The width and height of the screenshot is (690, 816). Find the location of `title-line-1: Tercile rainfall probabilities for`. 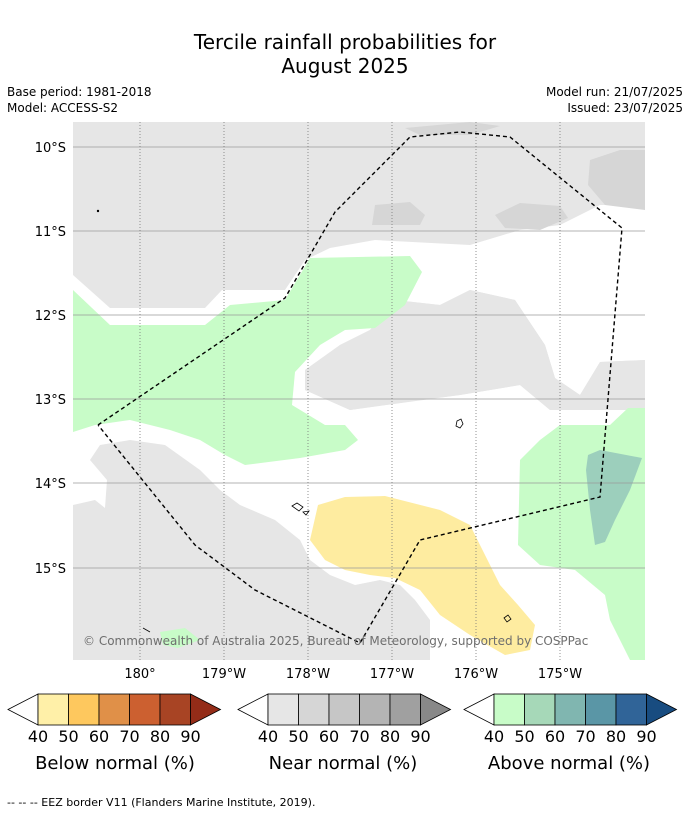

title-line-1: Tercile rainfall probabilities for is located at coordinates (345, 42).